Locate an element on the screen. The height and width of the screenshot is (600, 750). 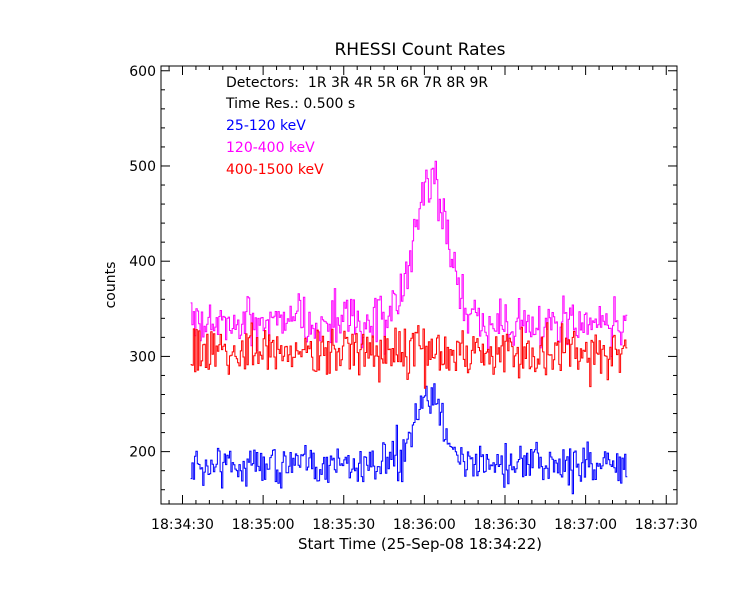
annotation-time-res: Time Res.: 0.500 s is located at coordinates (290, 104).